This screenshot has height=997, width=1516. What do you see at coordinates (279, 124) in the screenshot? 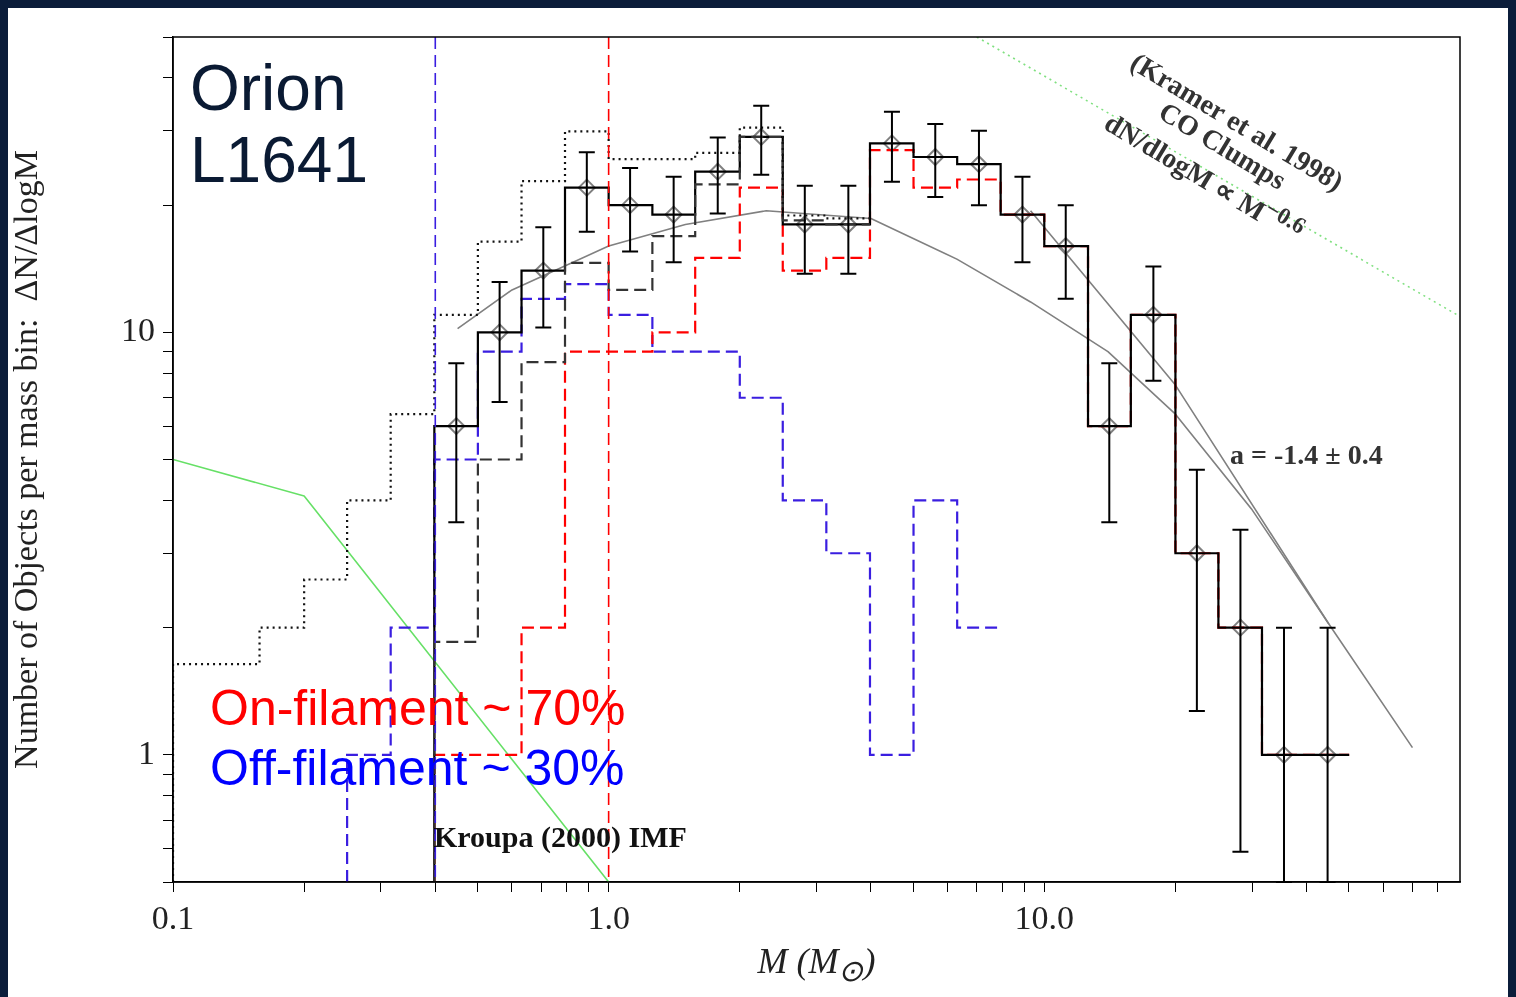
I see `annotation: Orion L1641` at bounding box center [279, 124].